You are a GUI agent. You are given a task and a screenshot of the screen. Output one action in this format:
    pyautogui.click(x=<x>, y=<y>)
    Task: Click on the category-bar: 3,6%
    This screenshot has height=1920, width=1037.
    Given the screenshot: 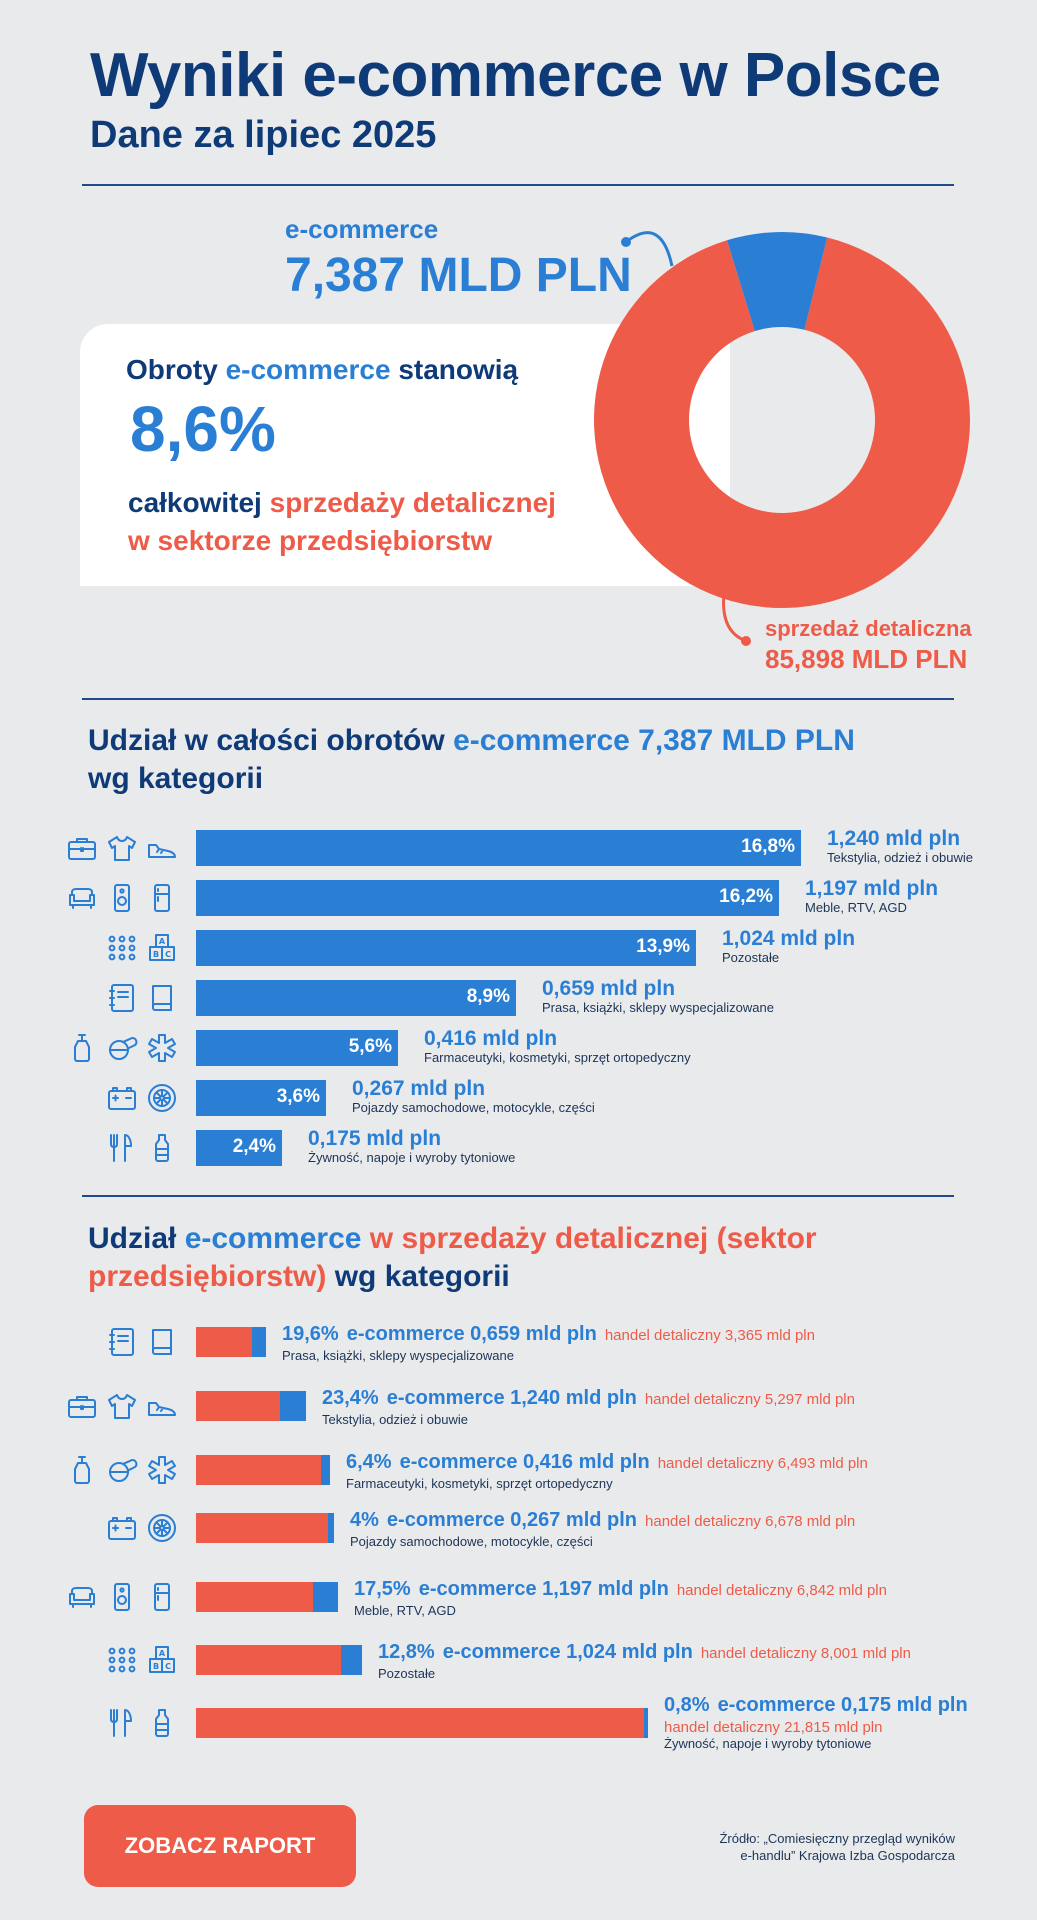 What is the action you would take?
    pyautogui.click(x=261, y=1098)
    